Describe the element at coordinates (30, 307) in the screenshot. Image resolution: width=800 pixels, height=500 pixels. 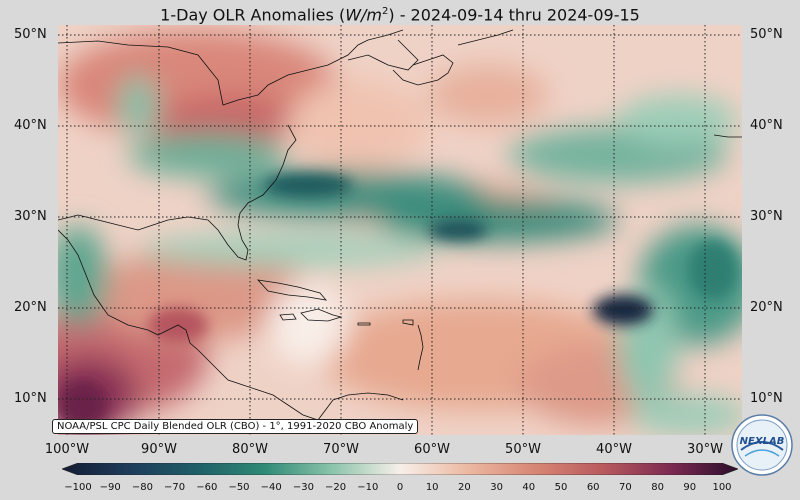
I see `lat-label-20n-left: 20°N` at that location.